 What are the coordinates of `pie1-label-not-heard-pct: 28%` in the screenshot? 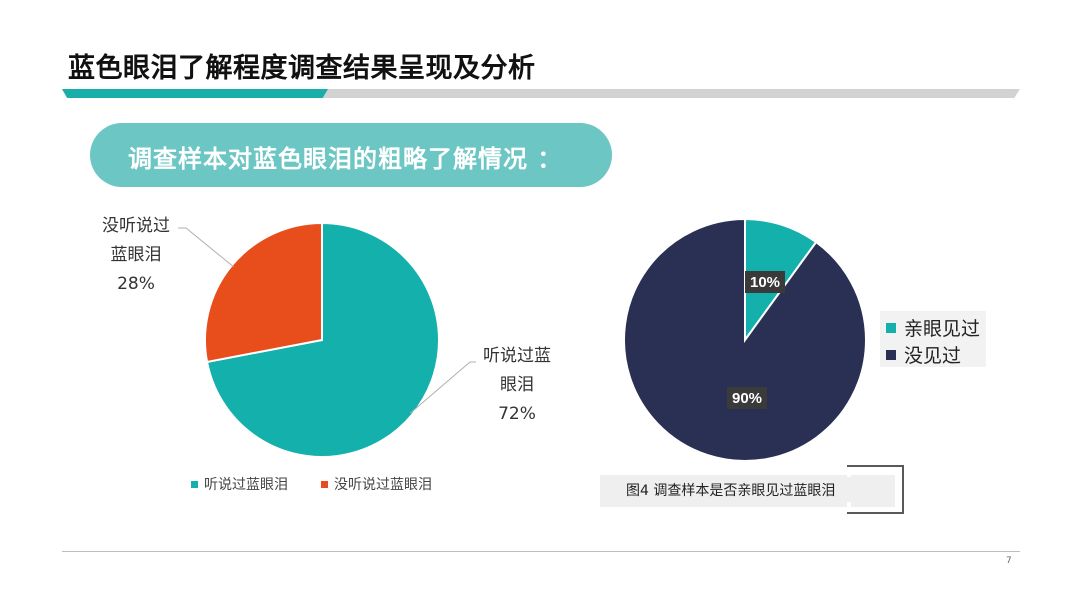 It's located at (136, 284).